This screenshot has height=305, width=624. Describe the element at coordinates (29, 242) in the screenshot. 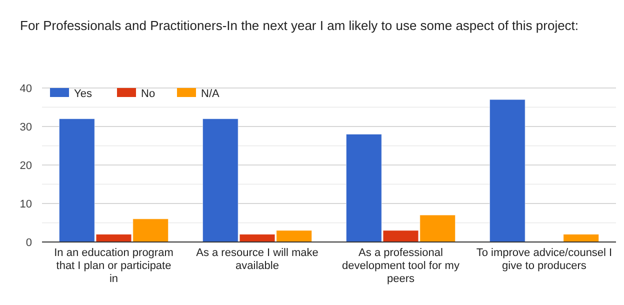

I see `y-tick-label: 0` at that location.